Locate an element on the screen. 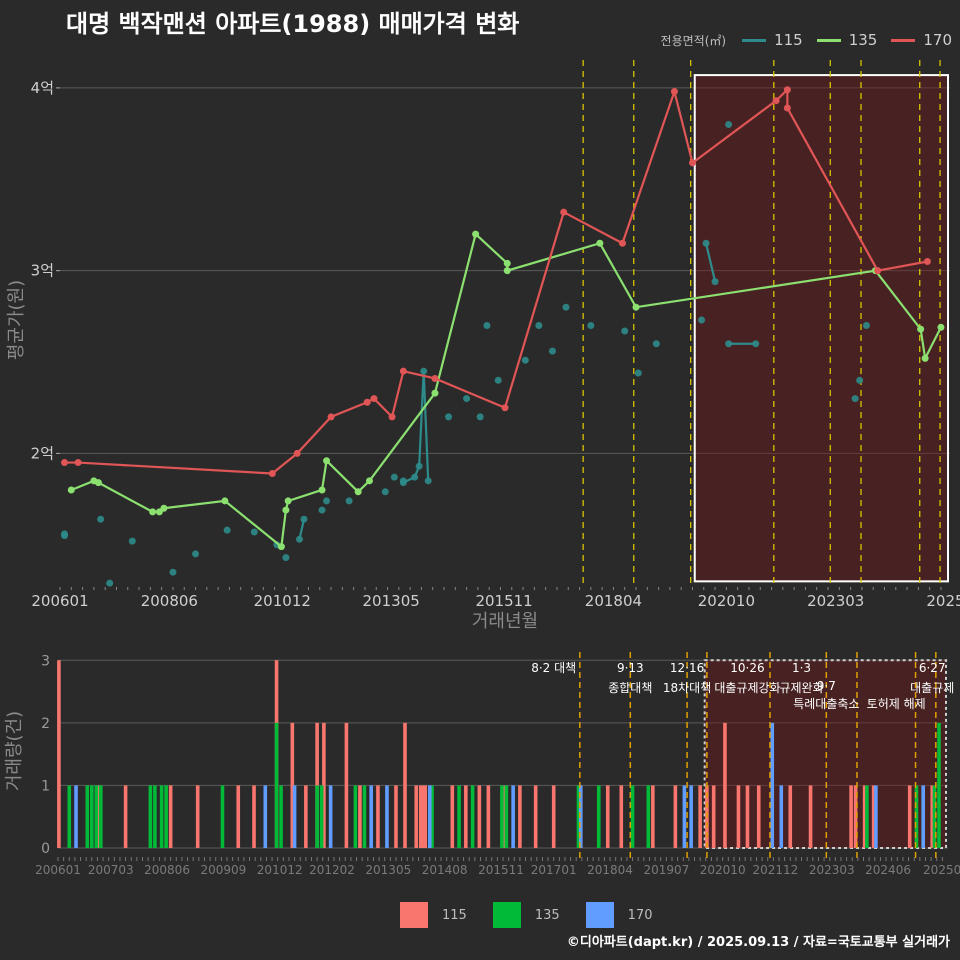 The width and height of the screenshot is (960, 960). bar-x-tick-label: 201701 is located at coordinates (554, 870).